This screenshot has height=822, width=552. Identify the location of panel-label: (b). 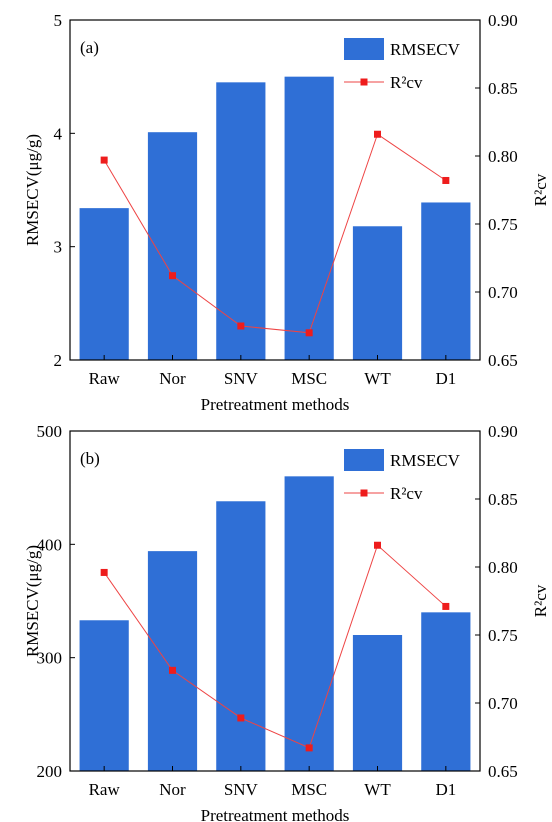
(90, 458).